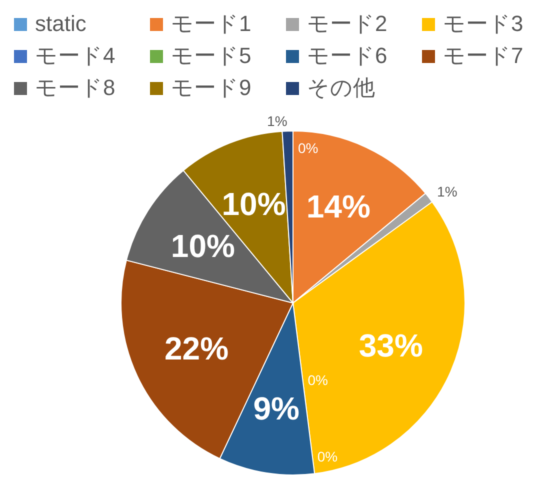 This screenshot has width=551, height=482. What do you see at coordinates (390, 345) in the screenshot?
I see `data-label: 33%` at bounding box center [390, 345].